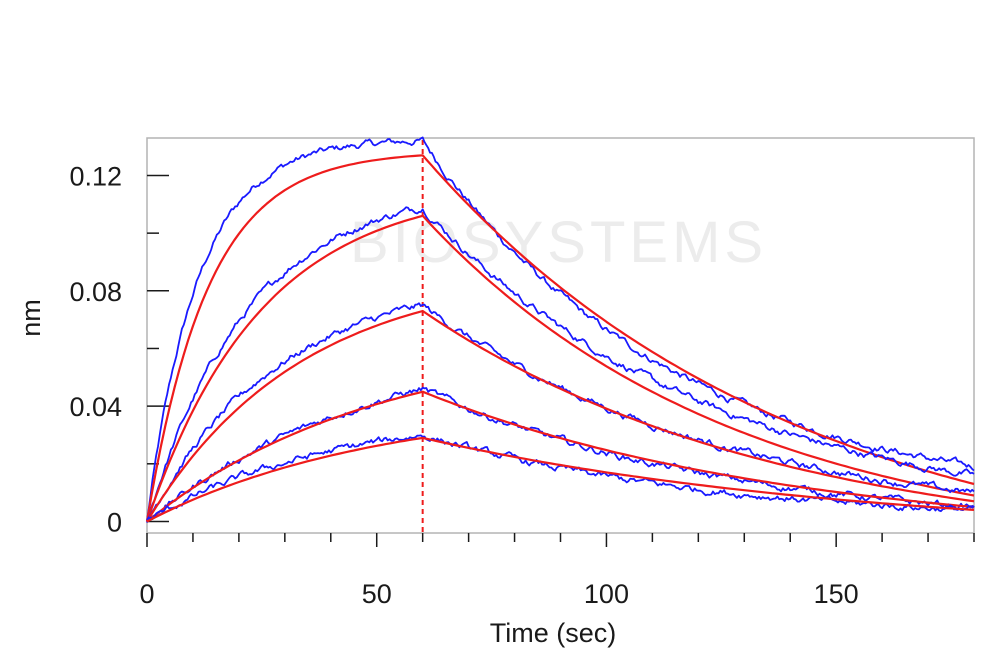 This screenshot has width=1000, height=670. I want to click on fit-5-curve, so click(560, 479).